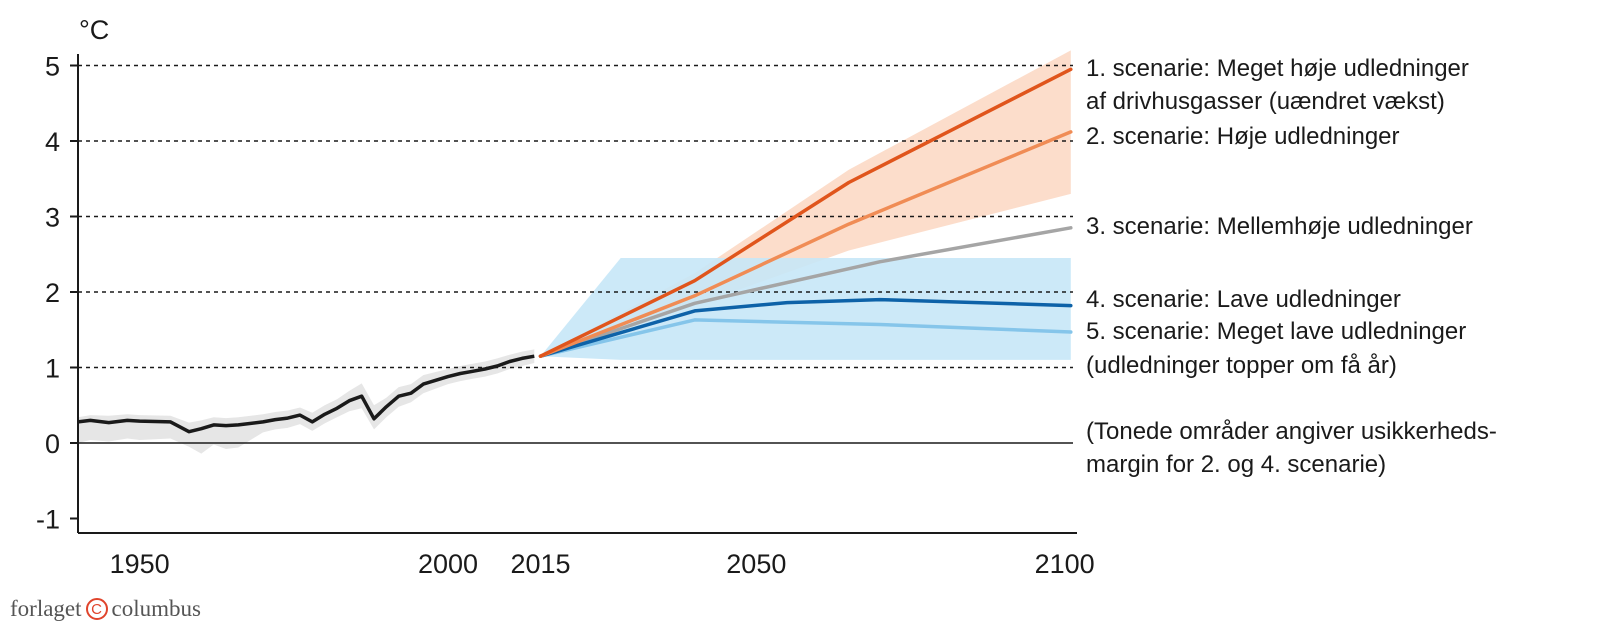 Image resolution: width=1605 pixels, height=643 pixels. Describe the element at coordinates (46, 608) in the screenshot. I see `publisher-name-left: forlaget` at that location.